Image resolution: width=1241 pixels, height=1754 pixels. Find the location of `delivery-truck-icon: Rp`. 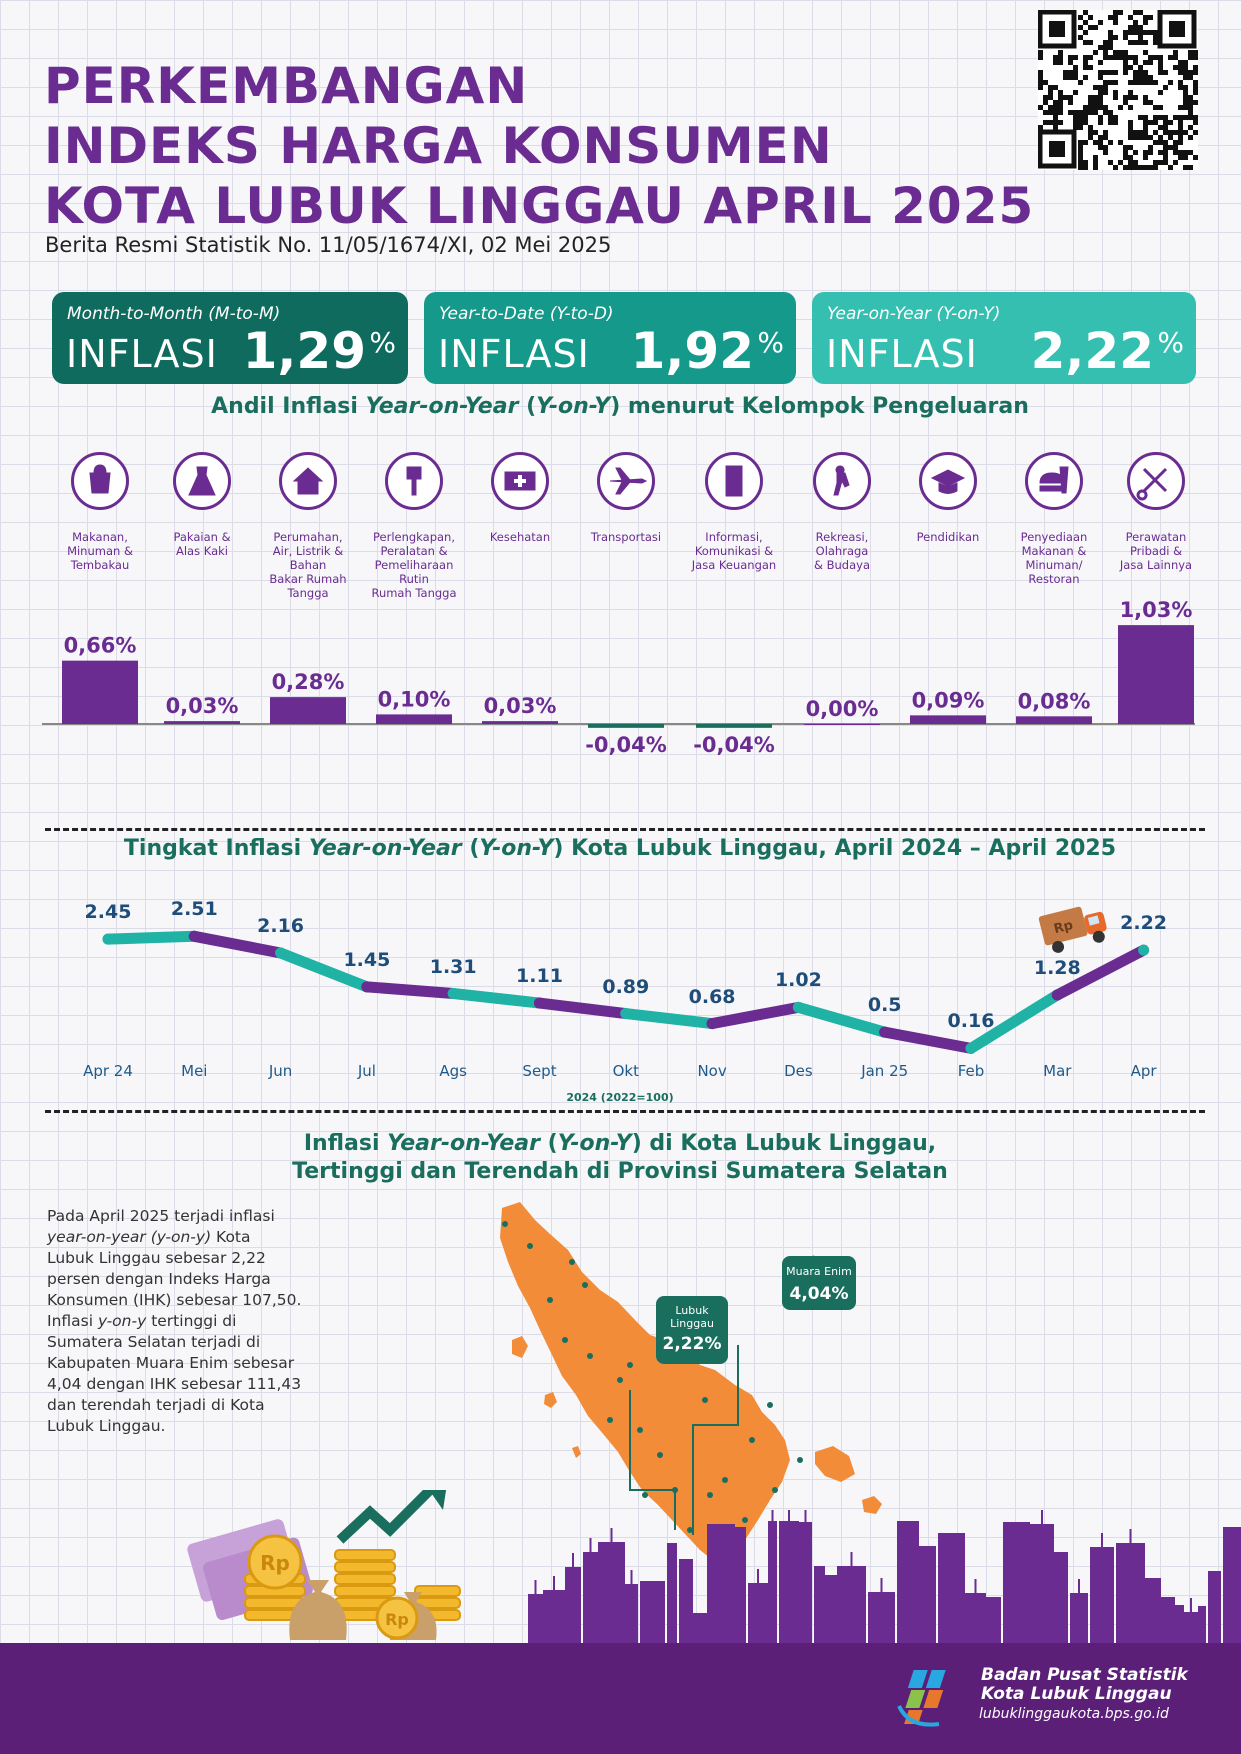

delivery-truck-icon: Rp is located at coordinates (1072, 929).